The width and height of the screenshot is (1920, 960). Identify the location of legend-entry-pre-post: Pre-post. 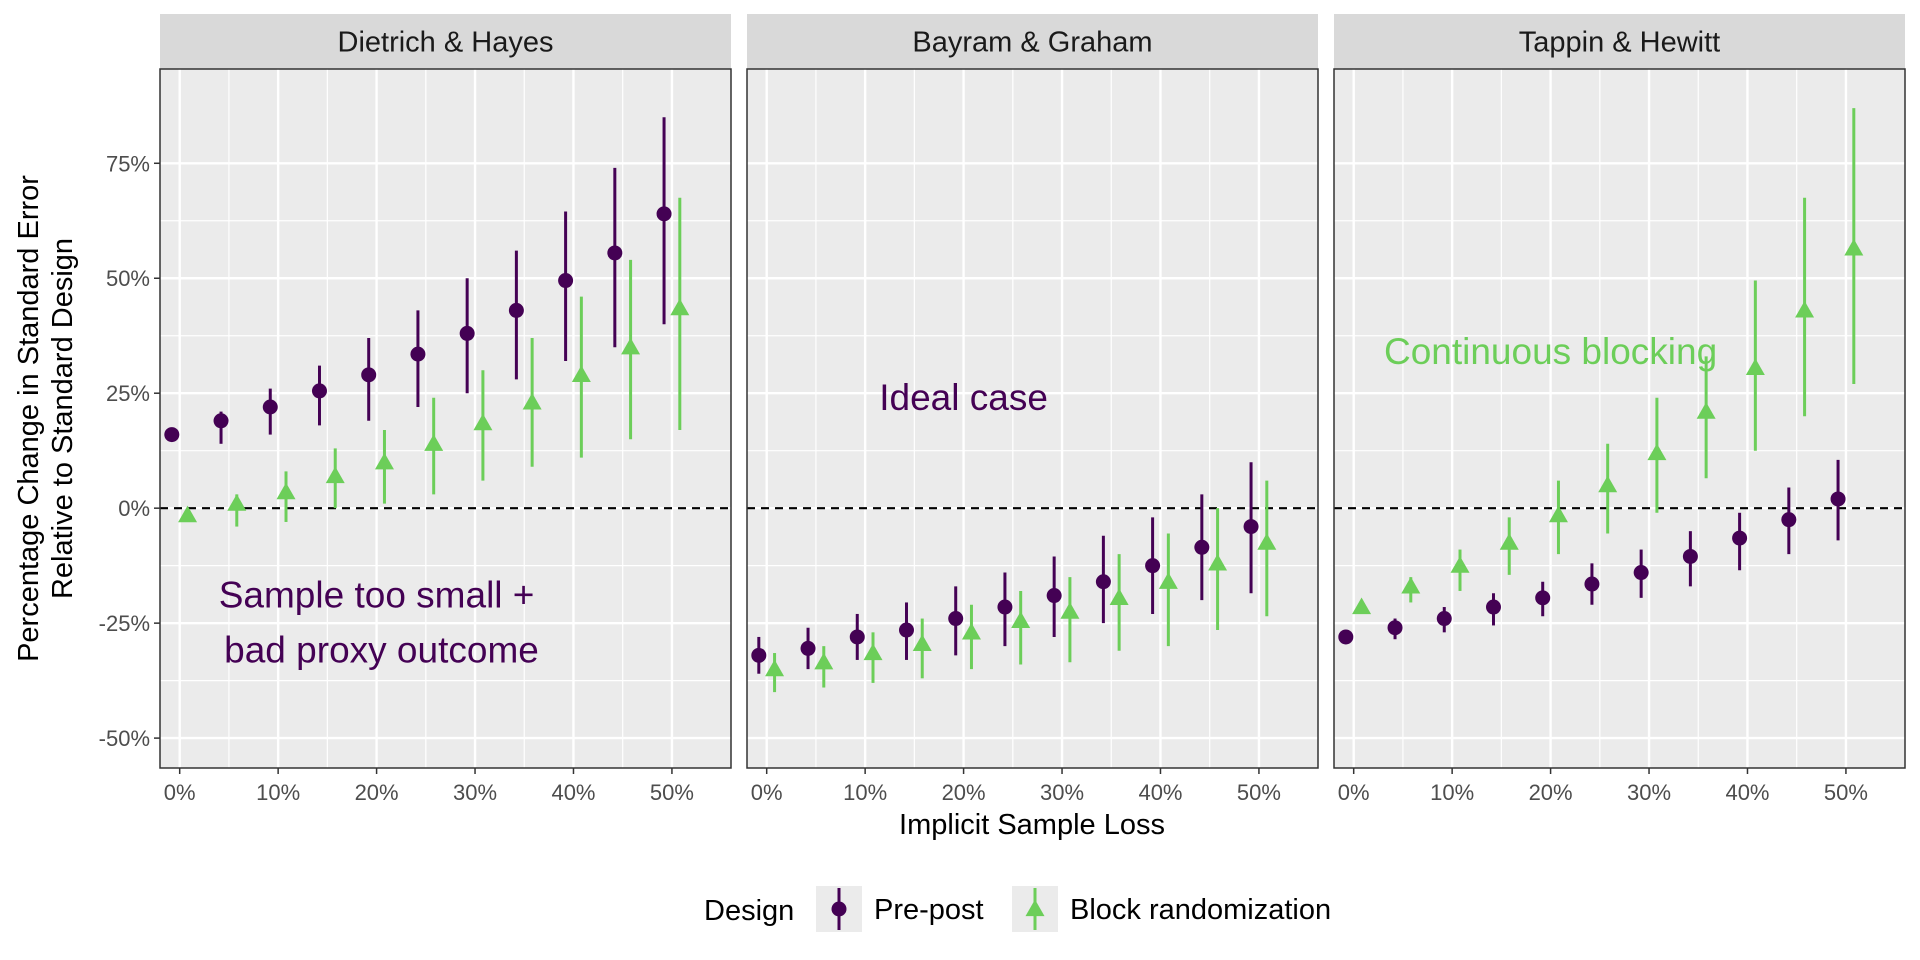
(900, 909).